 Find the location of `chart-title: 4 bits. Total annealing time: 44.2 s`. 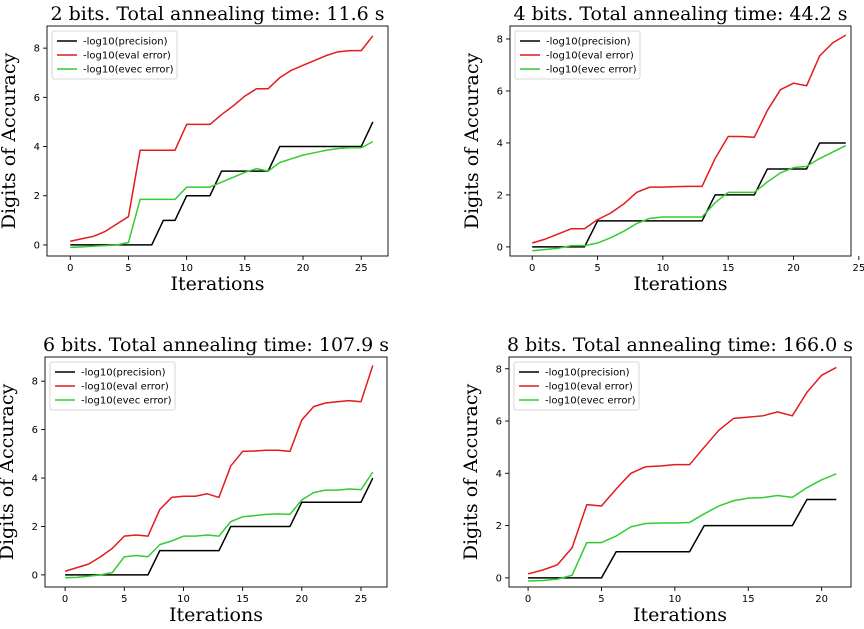

chart-title: 4 bits. Total annealing time: 44.2 s is located at coordinates (680, 14).